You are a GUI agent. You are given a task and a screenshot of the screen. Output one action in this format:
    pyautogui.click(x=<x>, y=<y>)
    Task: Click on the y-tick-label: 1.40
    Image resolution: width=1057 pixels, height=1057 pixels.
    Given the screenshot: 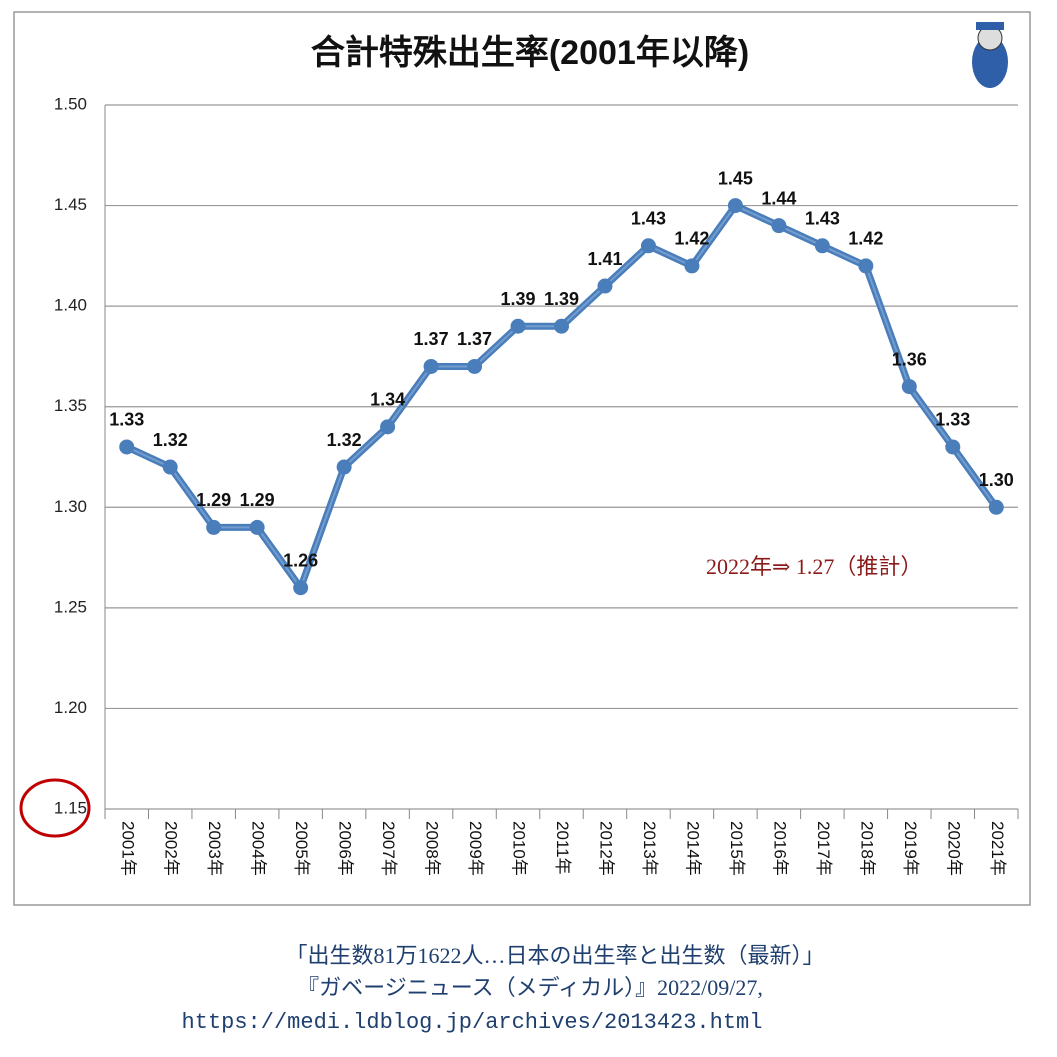 What is the action you would take?
    pyautogui.click(x=70, y=305)
    